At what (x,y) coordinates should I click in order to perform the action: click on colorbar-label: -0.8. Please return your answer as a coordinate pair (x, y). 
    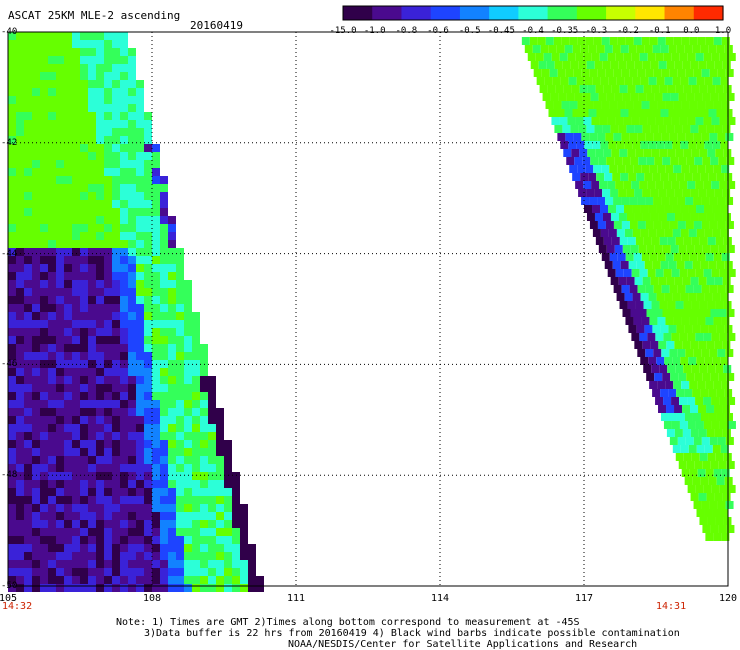
    Looking at the image, I should click on (406, 31).